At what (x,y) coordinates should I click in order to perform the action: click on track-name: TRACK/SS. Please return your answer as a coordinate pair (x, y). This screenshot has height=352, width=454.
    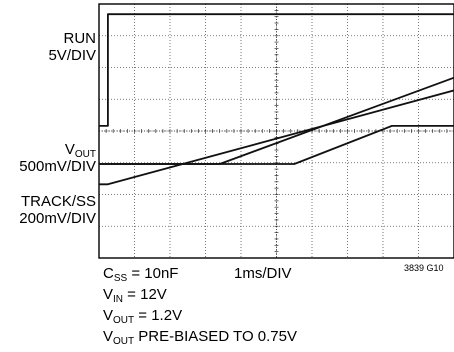
    Looking at the image, I should click on (58, 201).